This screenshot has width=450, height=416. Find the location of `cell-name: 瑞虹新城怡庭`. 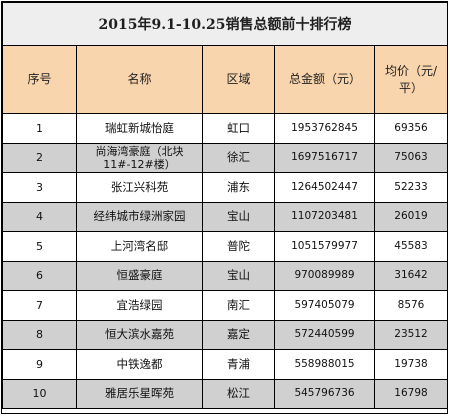

cell-name: 瑞虹新城怡庭 is located at coordinates (139, 128).